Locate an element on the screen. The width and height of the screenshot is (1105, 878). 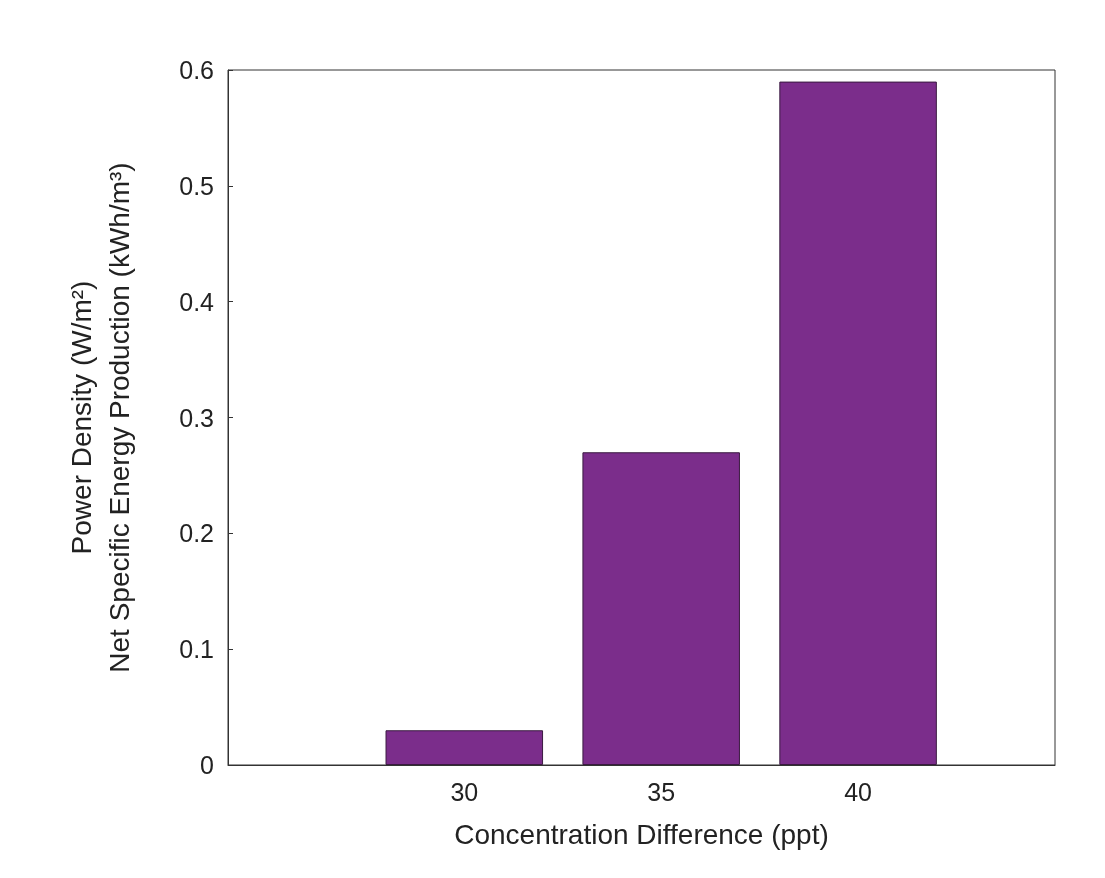
y-tick-label: 0 is located at coordinates (207, 765).